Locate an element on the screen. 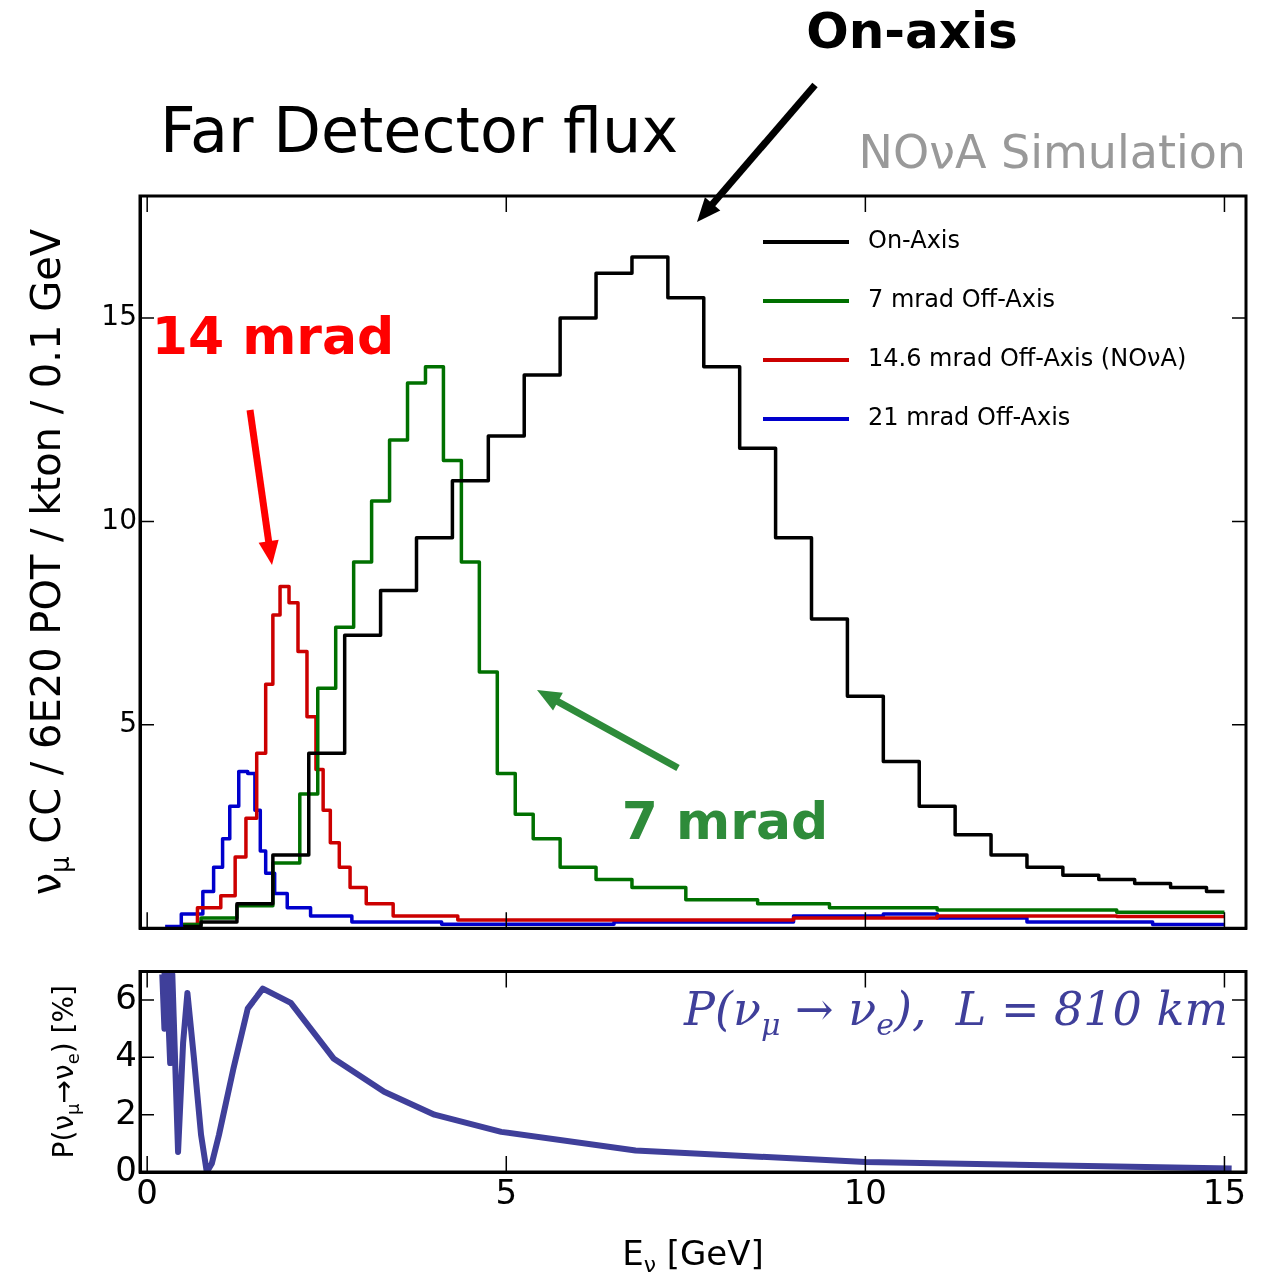 This screenshot has width=1268, height=1280. y-tick-label: 6 is located at coordinates (126, 996).